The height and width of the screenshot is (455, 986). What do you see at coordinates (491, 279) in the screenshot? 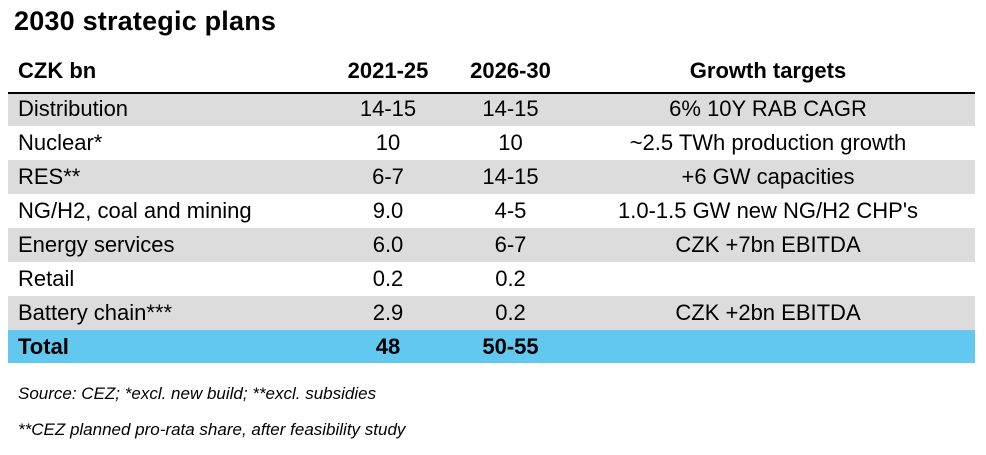
I see `table-row: Retail 0.2 0.2` at bounding box center [491, 279].